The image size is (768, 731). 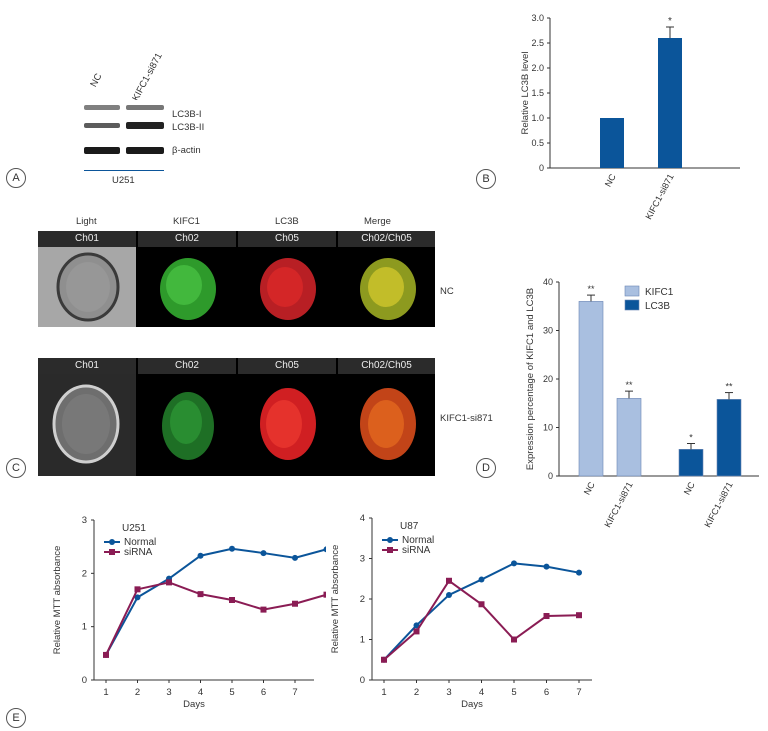 I want to click on cell-line-underline, so click(x=124, y=170).